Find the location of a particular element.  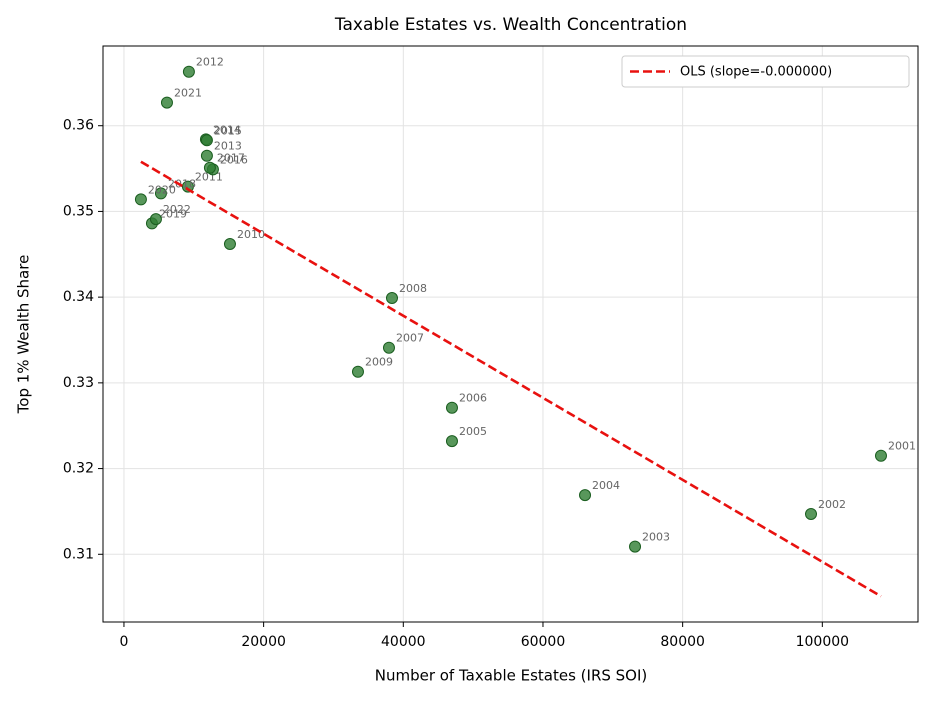

point-label: 2021 is located at coordinates (188, 93).